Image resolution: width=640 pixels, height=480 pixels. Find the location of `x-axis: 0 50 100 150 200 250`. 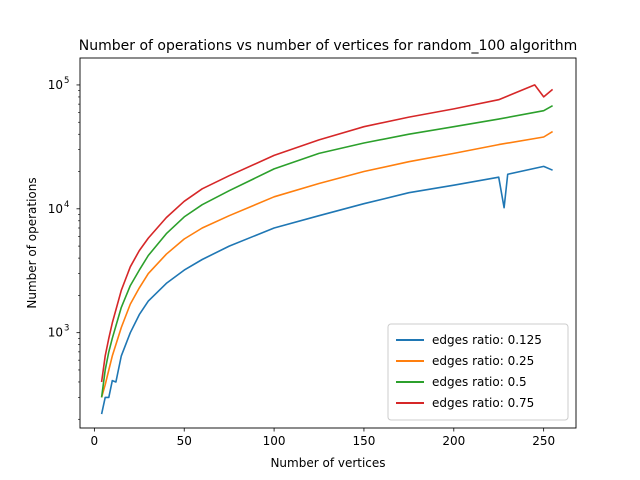

x-axis: 0 50 100 150 200 250 is located at coordinates (323, 438).